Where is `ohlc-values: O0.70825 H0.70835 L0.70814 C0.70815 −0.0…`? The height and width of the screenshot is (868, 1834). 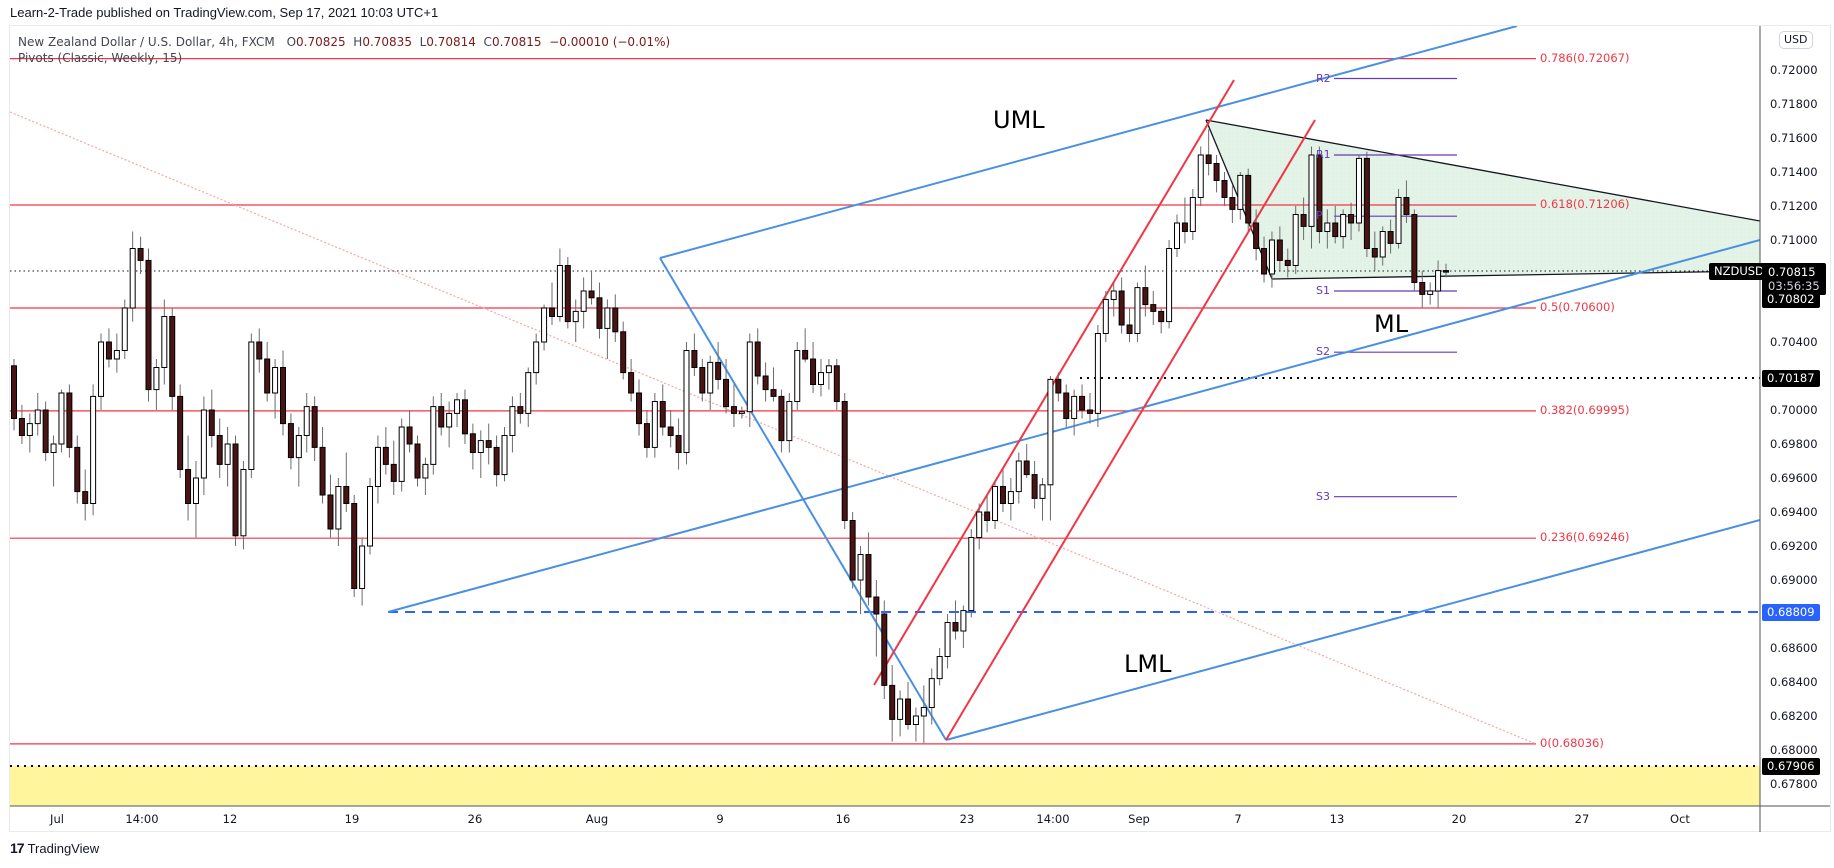 ohlc-values: O0.70825 H0.70835 L0.70814 C0.70815 −0.0… is located at coordinates (478, 42).